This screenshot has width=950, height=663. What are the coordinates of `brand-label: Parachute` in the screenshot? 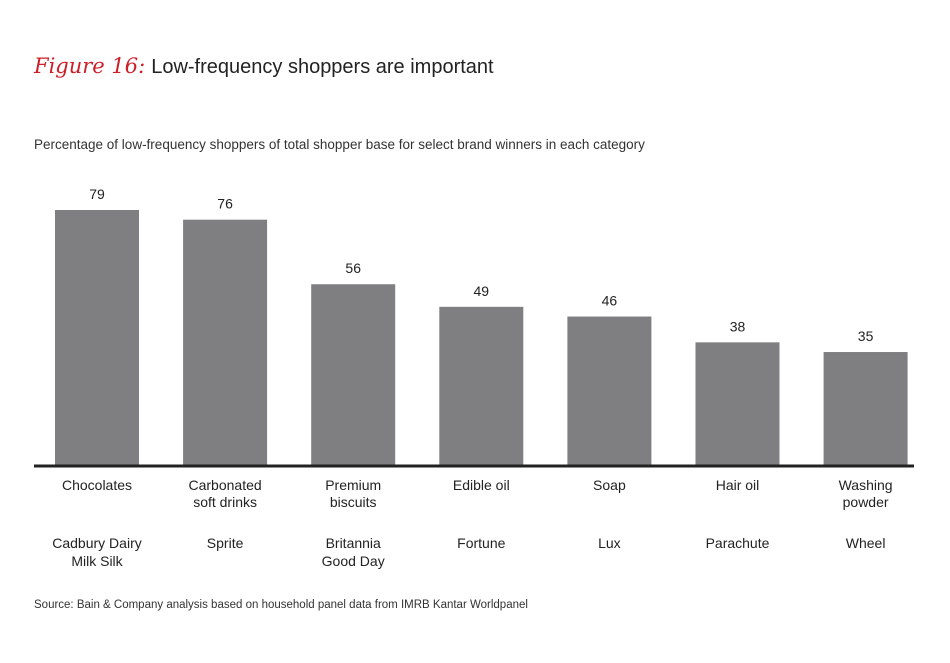 It's located at (738, 543).